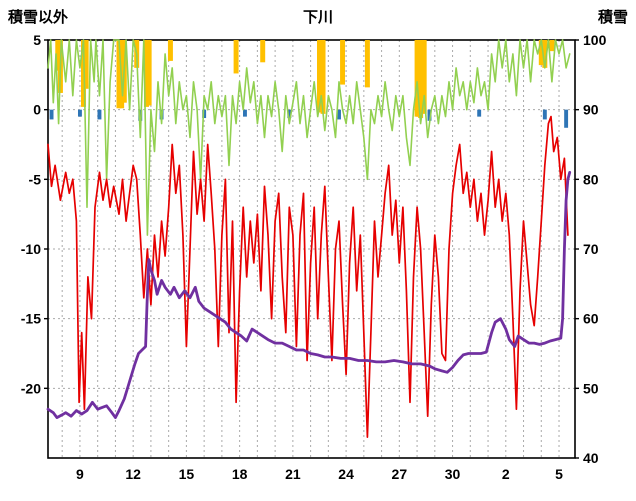 This screenshot has height=501, width=636. Describe the element at coordinates (591, 458) in the screenshot. I see `right-tick-label: 40` at that location.